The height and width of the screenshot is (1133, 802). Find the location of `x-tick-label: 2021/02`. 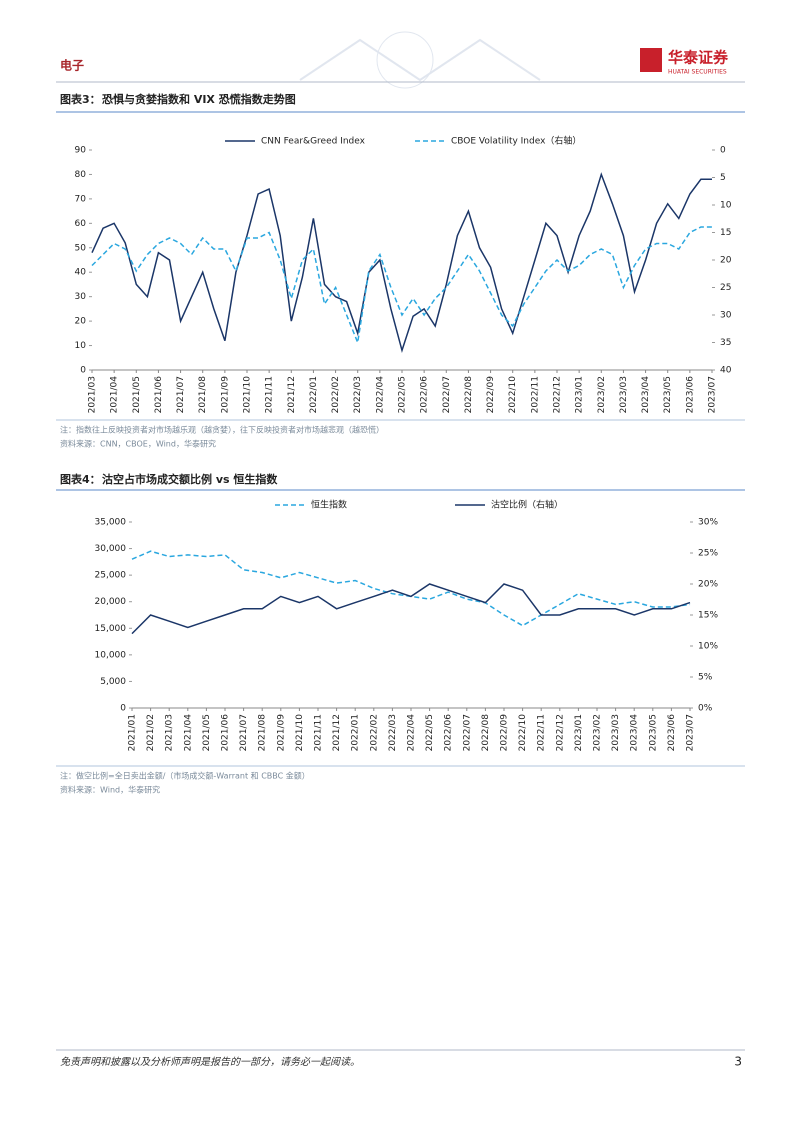

x-tick-label: 2021/02 is located at coordinates (151, 732).